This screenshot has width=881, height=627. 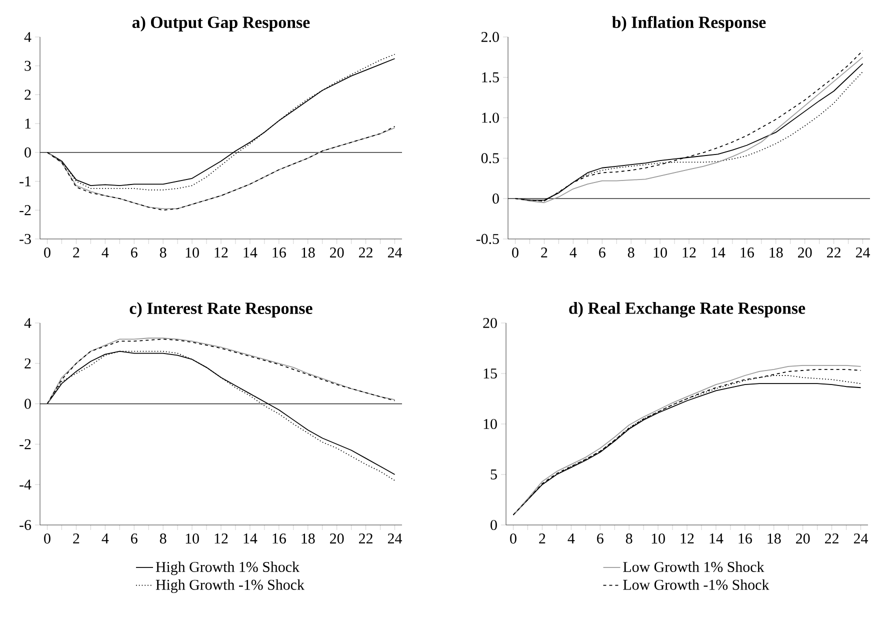 What do you see at coordinates (27, 65) in the screenshot?
I see `y-tick-label: 3` at bounding box center [27, 65].